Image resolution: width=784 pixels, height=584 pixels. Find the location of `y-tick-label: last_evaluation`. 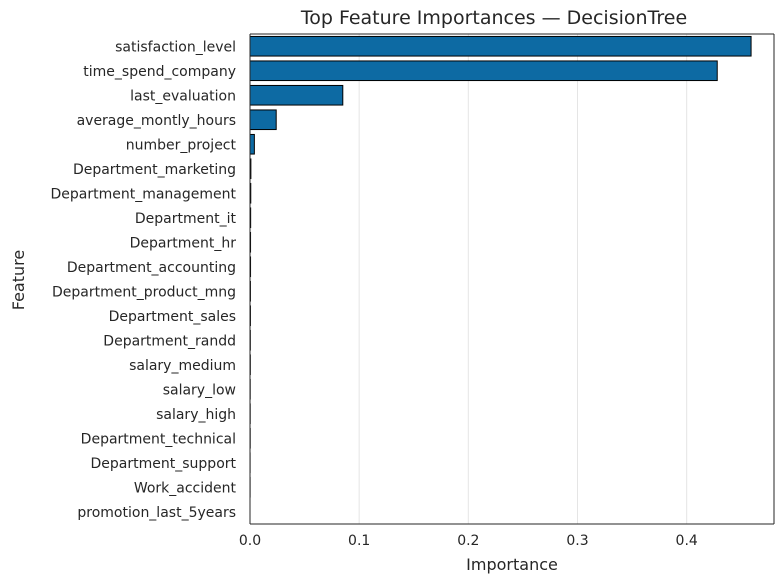

y-tick-label: last_evaluation is located at coordinates (183, 96).